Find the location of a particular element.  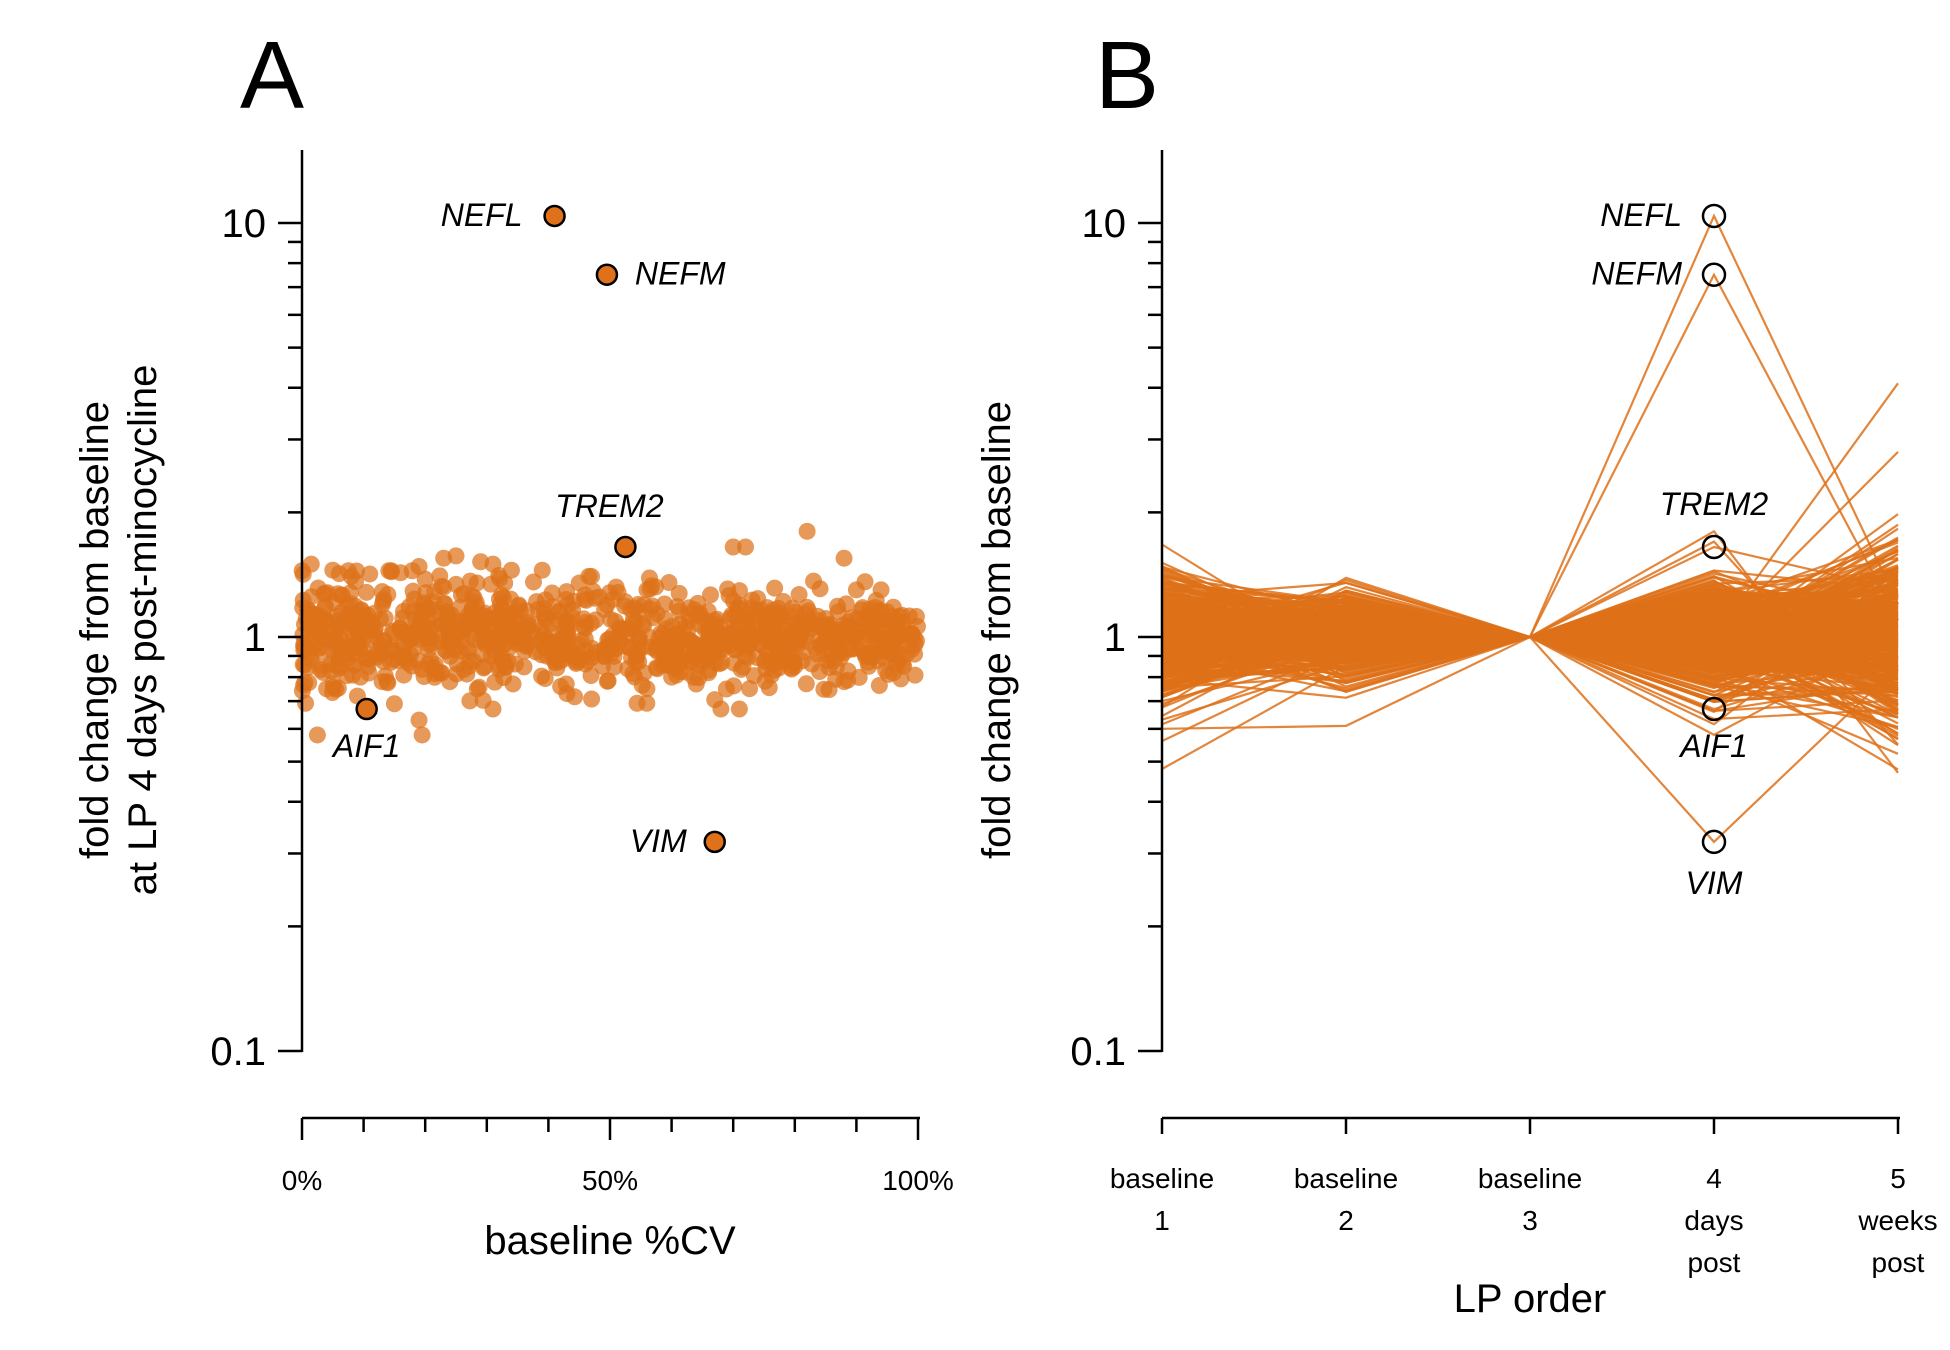

panel-a-xlabel: baseline %CV is located at coordinates (610, 1241).